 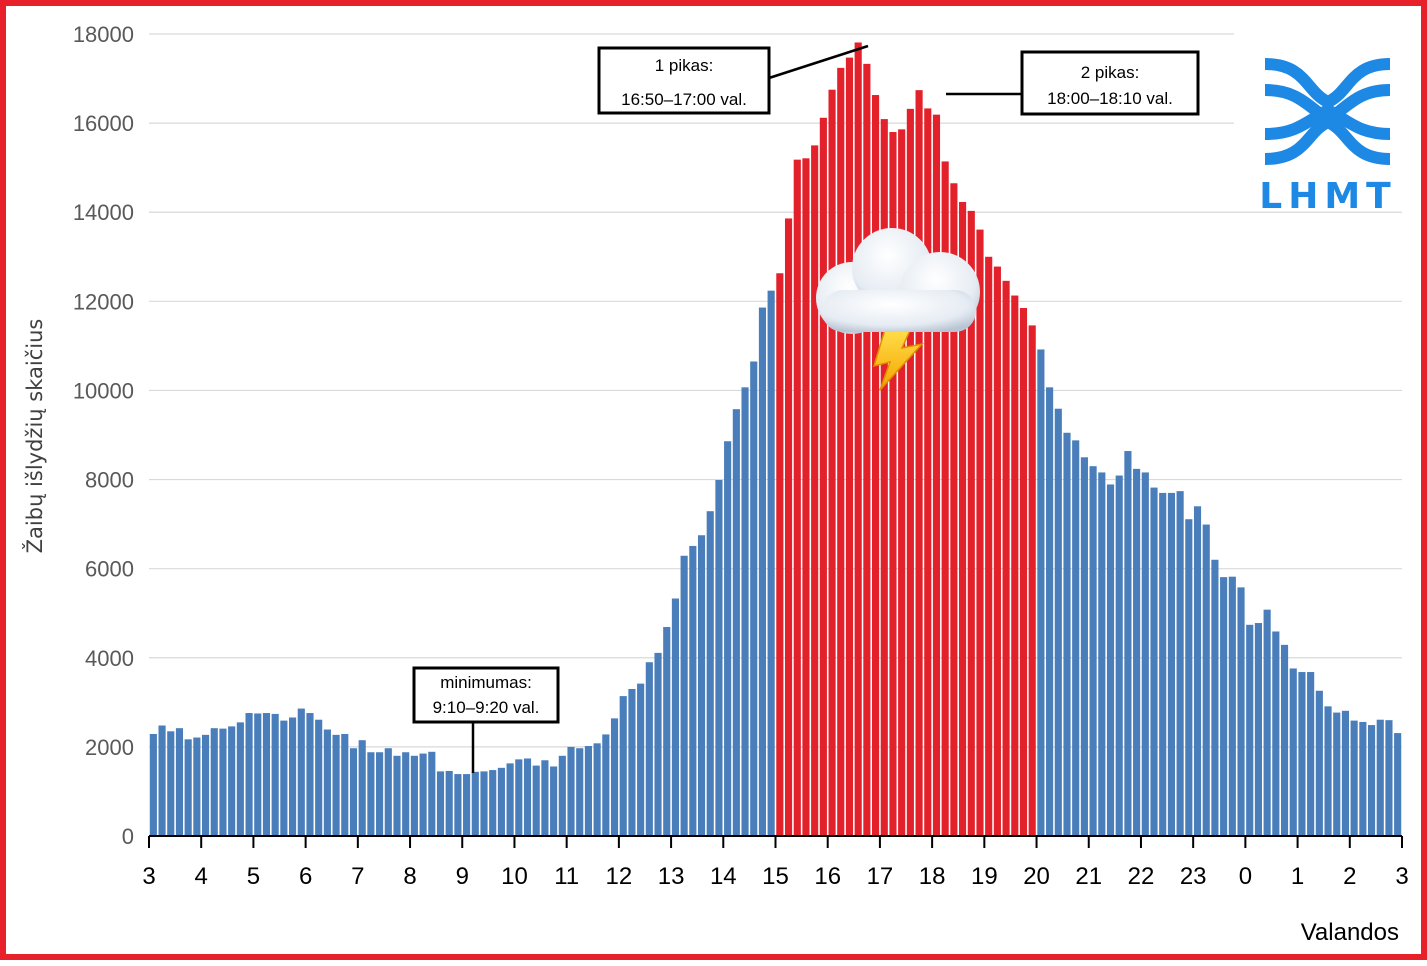 I want to click on peak2-box, so click(x=1110, y=83).